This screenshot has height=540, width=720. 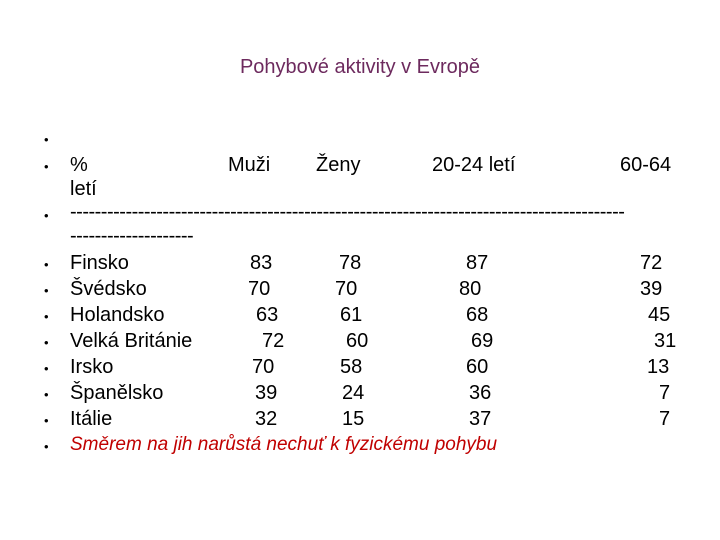 What do you see at coordinates (267, 315) in the screenshot?
I see `cell-men: 63` at bounding box center [267, 315].